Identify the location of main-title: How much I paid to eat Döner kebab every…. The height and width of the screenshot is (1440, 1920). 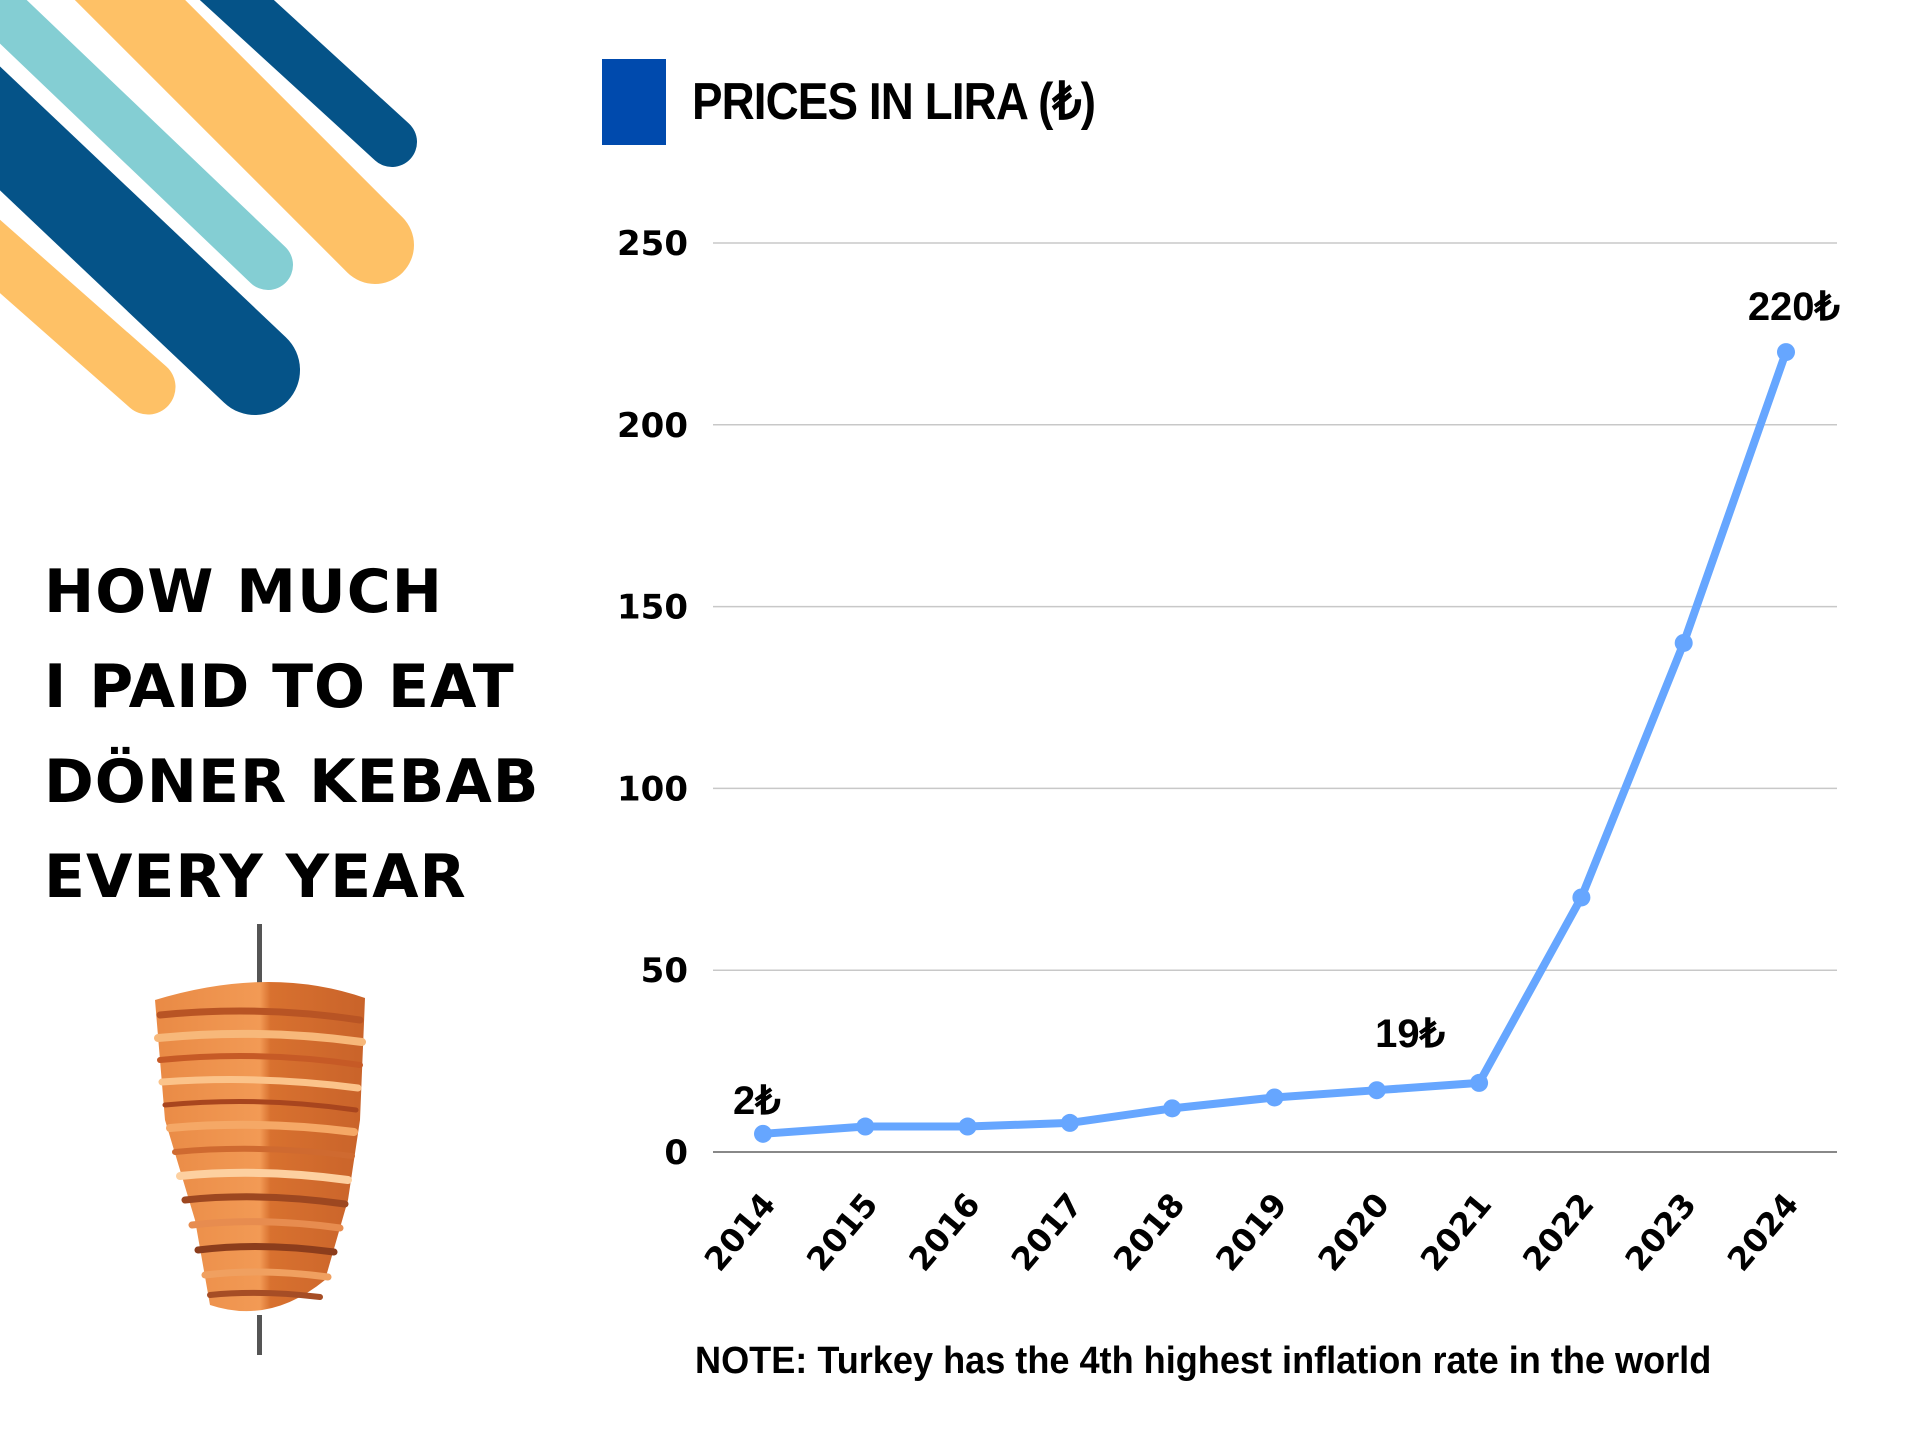
(291, 735).